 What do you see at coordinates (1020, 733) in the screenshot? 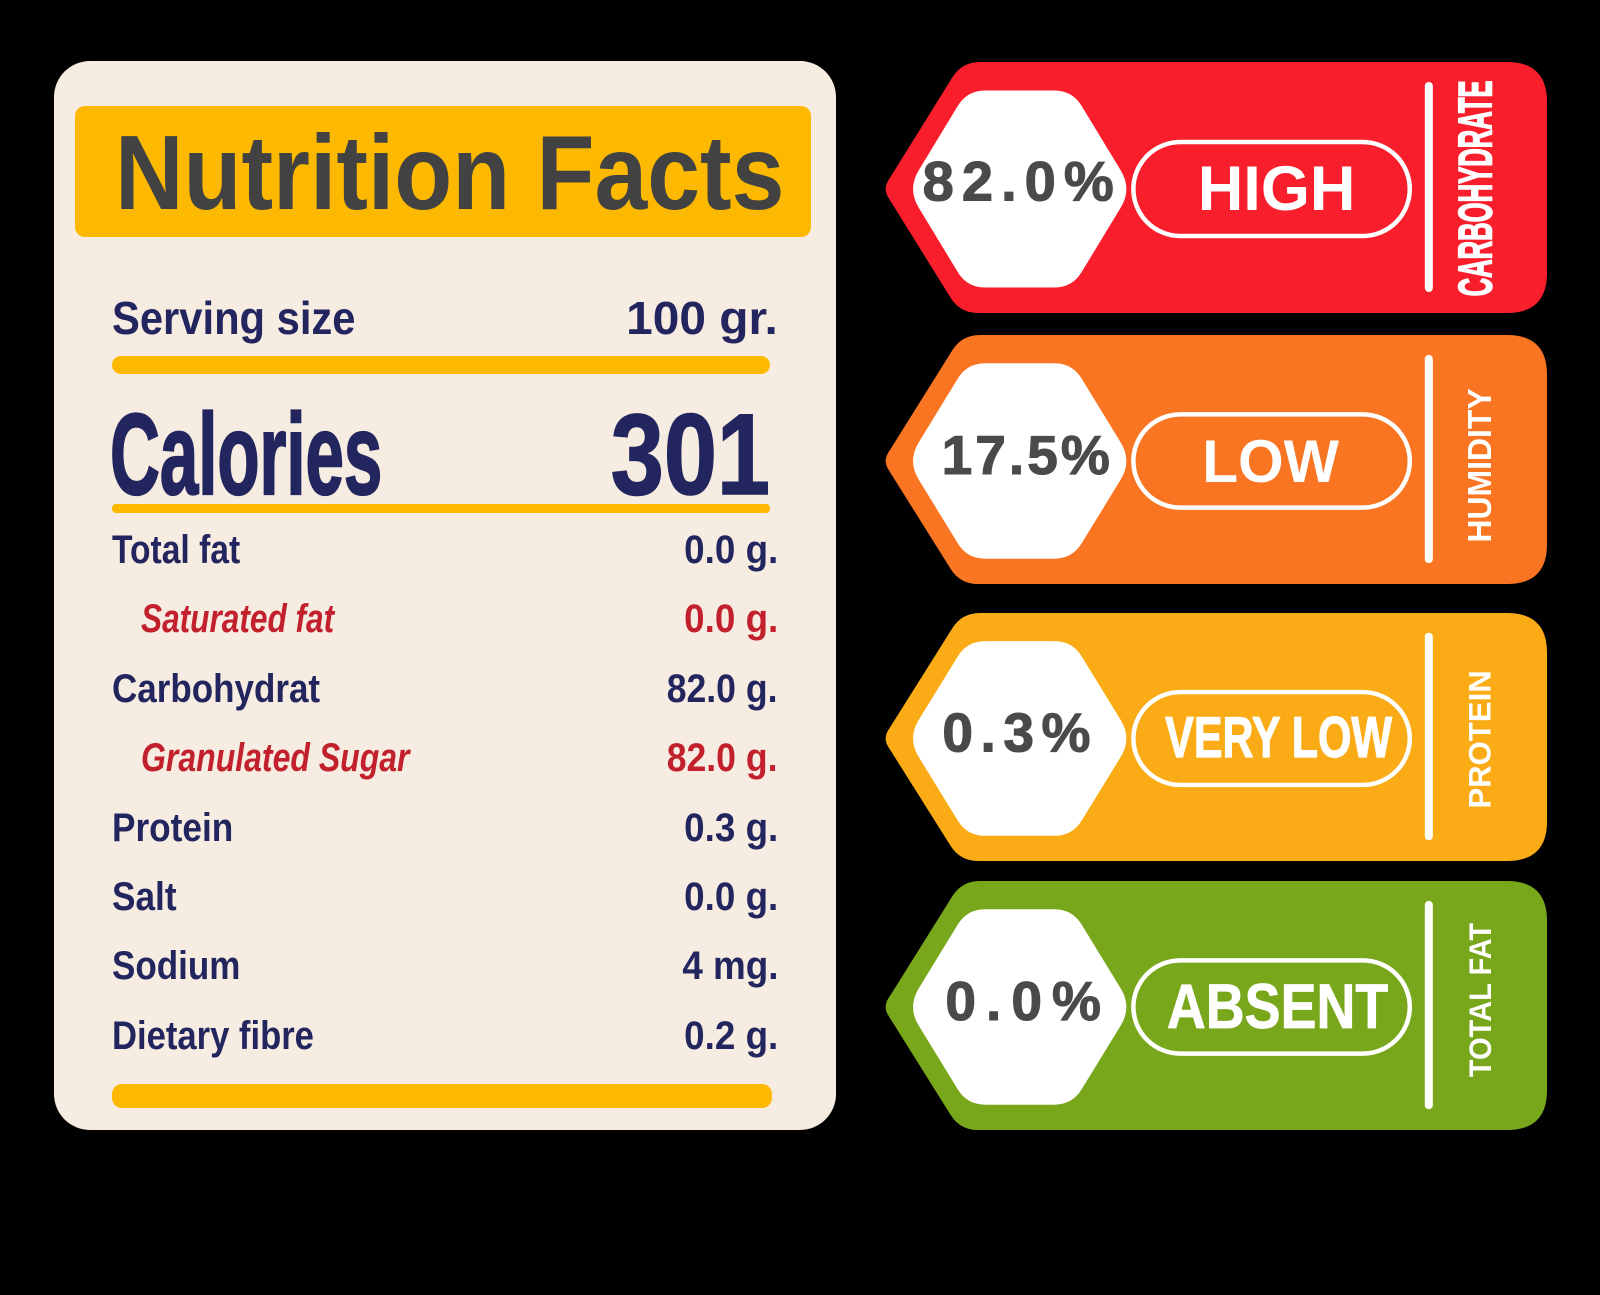
I see `svg-text: 0.3%` at bounding box center [1020, 733].